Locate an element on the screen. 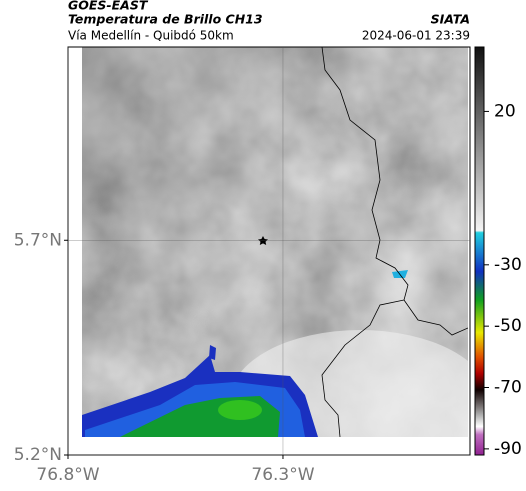 The height and width of the screenshot is (491, 526). source: SIATA is located at coordinates (450, 19).